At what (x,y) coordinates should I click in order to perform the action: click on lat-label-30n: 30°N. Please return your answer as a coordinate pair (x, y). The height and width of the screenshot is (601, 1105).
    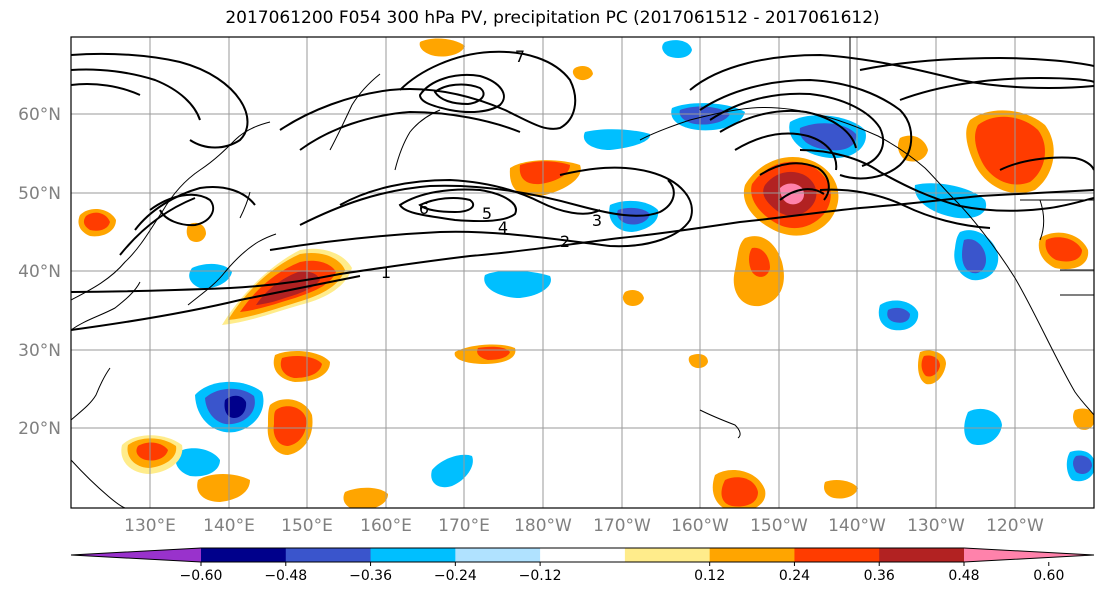
    Looking at the image, I should click on (39, 351).